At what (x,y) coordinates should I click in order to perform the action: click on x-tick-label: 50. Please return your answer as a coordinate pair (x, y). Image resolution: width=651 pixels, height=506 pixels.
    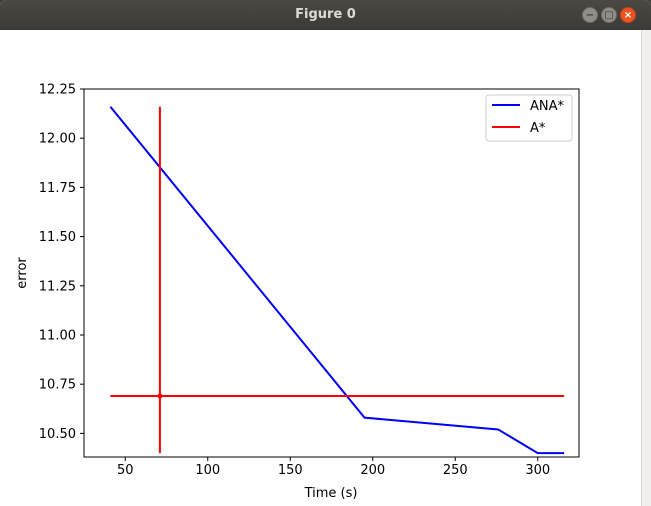
    Looking at the image, I should click on (125, 470).